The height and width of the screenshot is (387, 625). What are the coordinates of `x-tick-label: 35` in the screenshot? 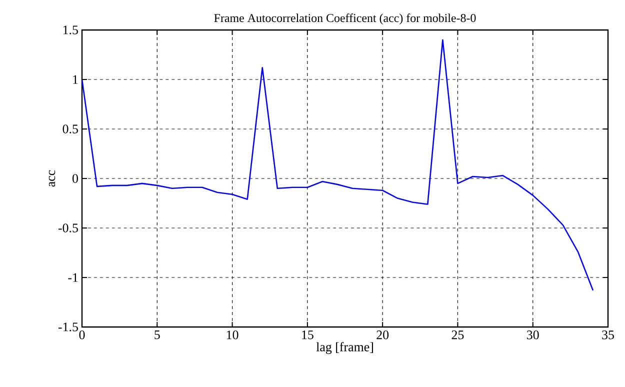 It's located at (608, 335).